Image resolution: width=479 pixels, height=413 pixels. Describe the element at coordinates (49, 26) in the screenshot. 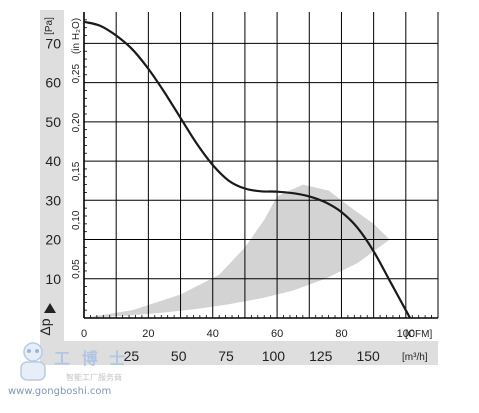

I see `y-axis-unit-pa: [Pa]` at that location.